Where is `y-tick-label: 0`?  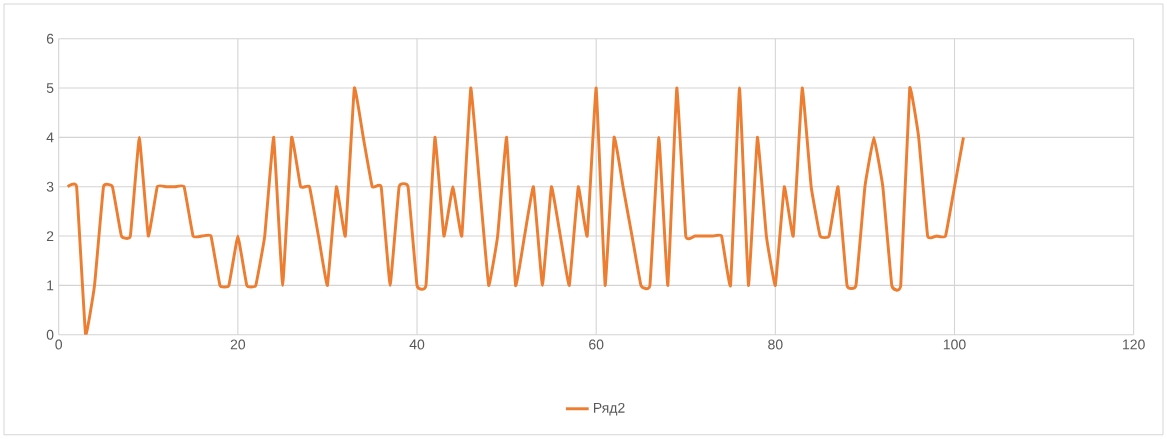 y-tick-label: 0 is located at coordinates (50, 334).